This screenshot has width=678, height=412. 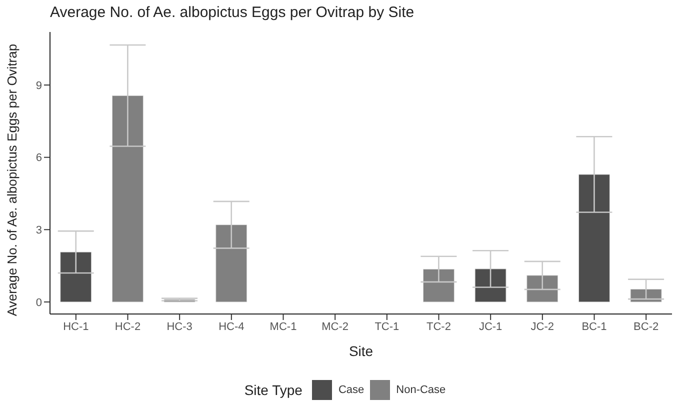 I want to click on legend-title: Site Type, so click(x=273, y=390).